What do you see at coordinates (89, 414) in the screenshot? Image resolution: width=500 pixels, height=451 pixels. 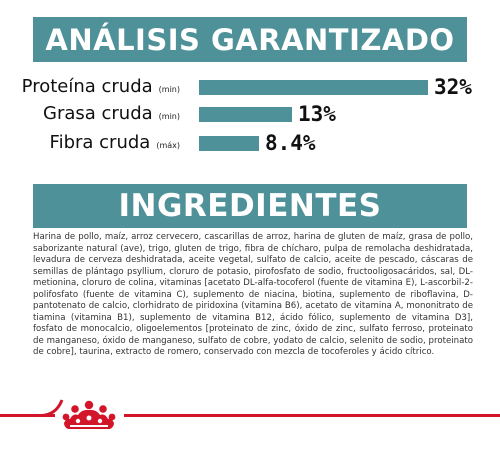 I see `royal-canin-crown-icon` at bounding box center [89, 414].